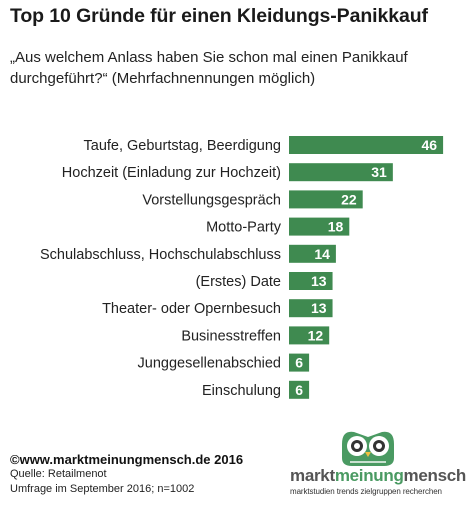 The width and height of the screenshot is (474, 507). What do you see at coordinates (211, 200) in the screenshot?
I see `category-label: Vorstellungsgespräch` at bounding box center [211, 200].